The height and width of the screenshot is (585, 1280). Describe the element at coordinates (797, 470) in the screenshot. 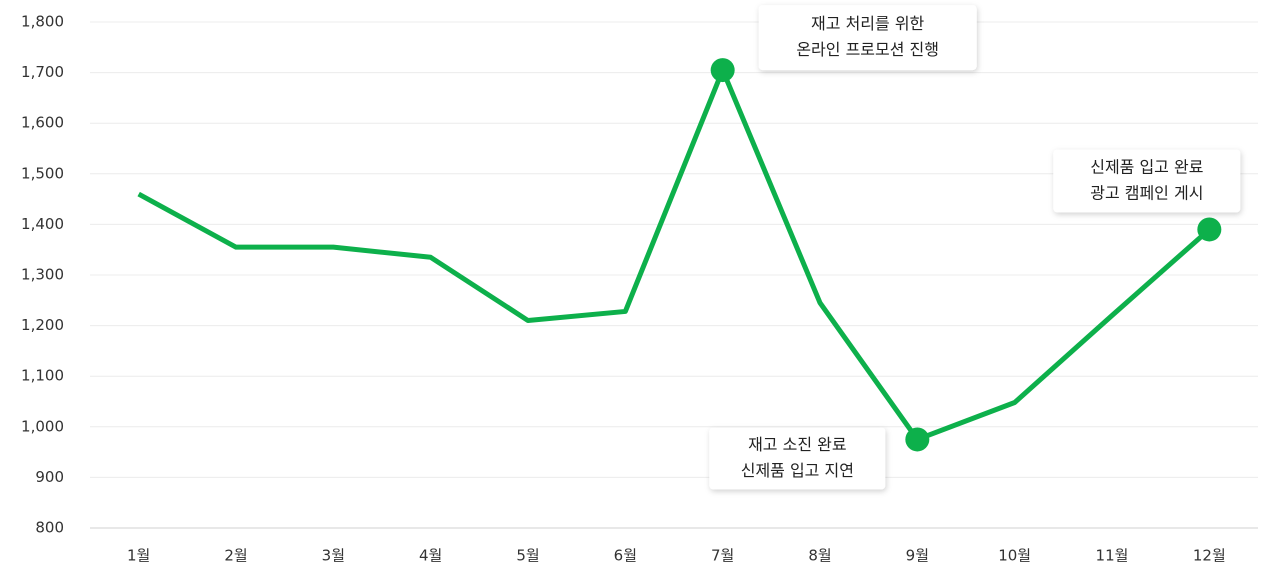

I see `annotation-text: 신제품 입고 지연` at that location.